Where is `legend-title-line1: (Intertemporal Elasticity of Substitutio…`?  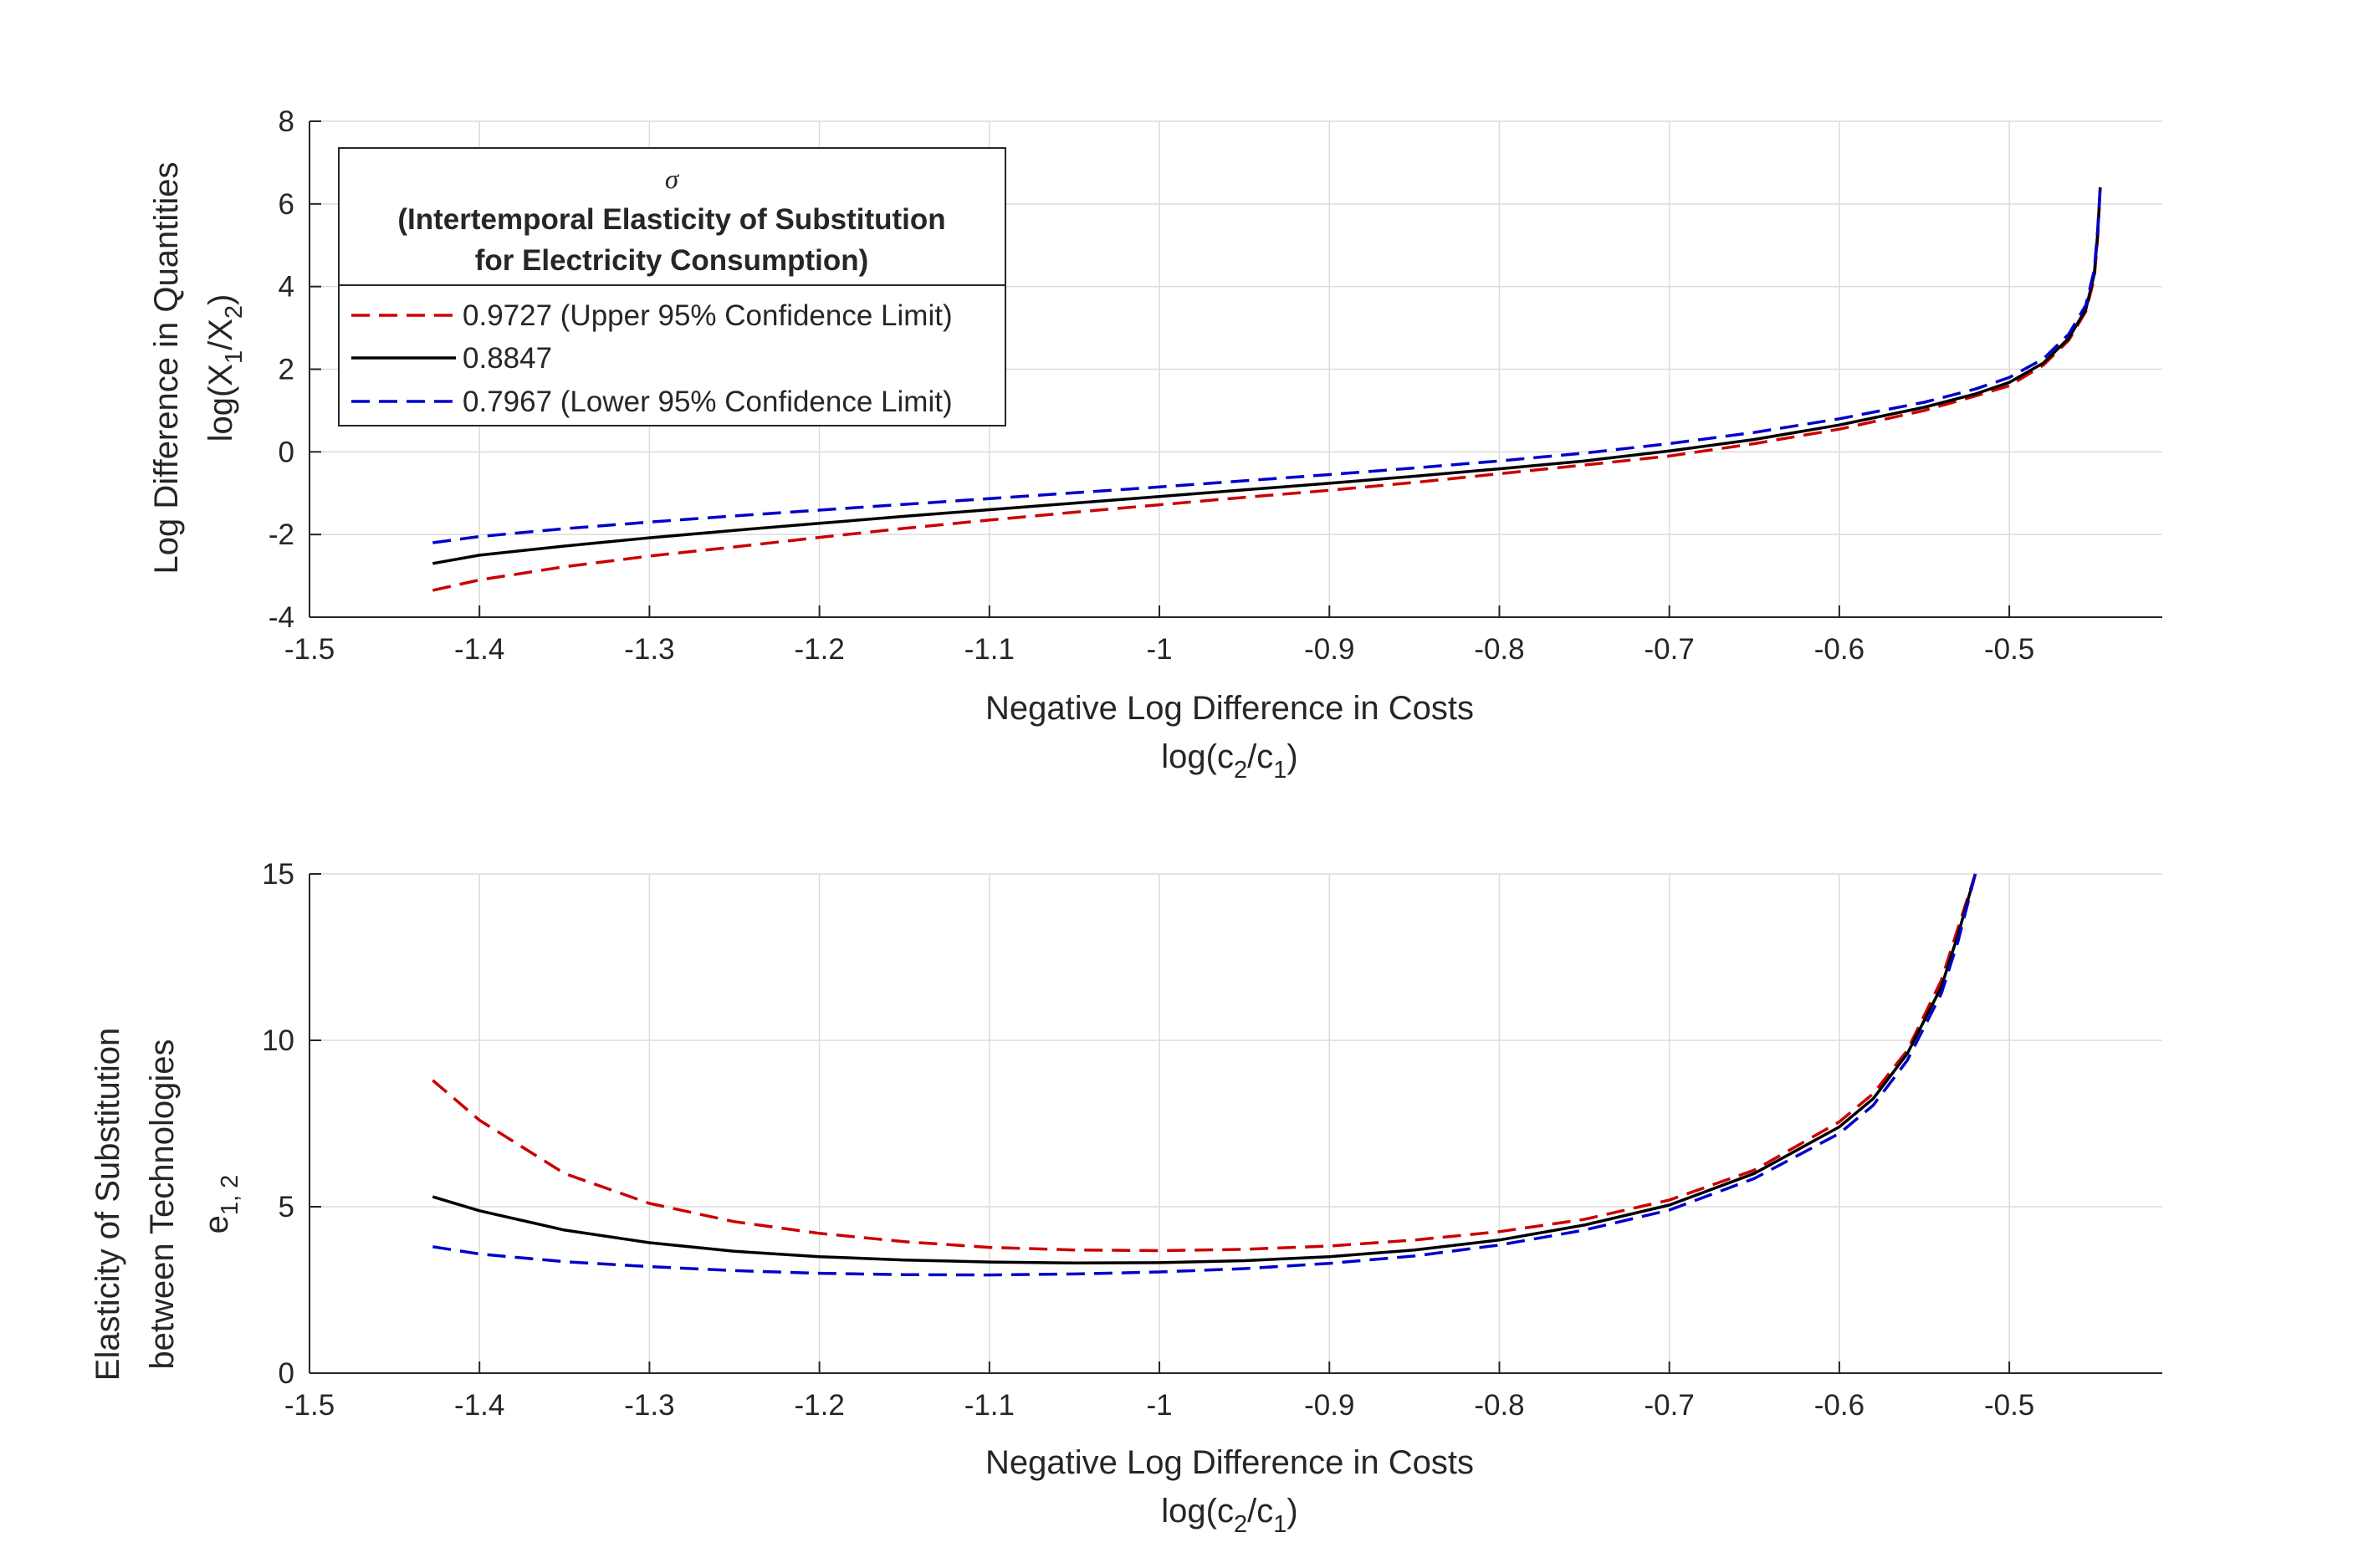
legend-title-line1: (Intertemporal Elasticity of Substitutio… is located at coordinates (671, 219).